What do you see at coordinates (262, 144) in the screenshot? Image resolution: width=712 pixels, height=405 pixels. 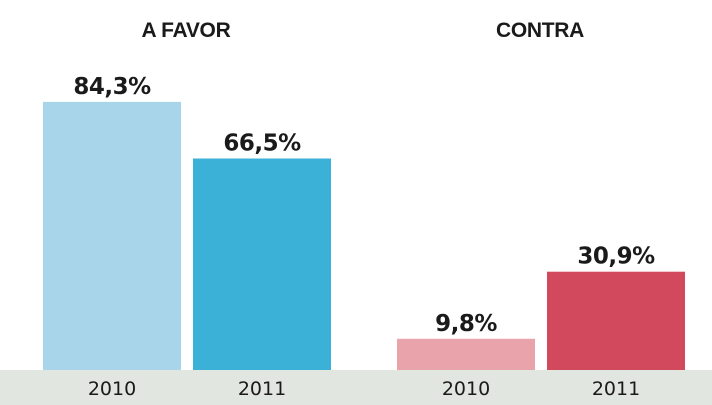 I see `value-label-a-favor-2011: 66,5%` at bounding box center [262, 144].